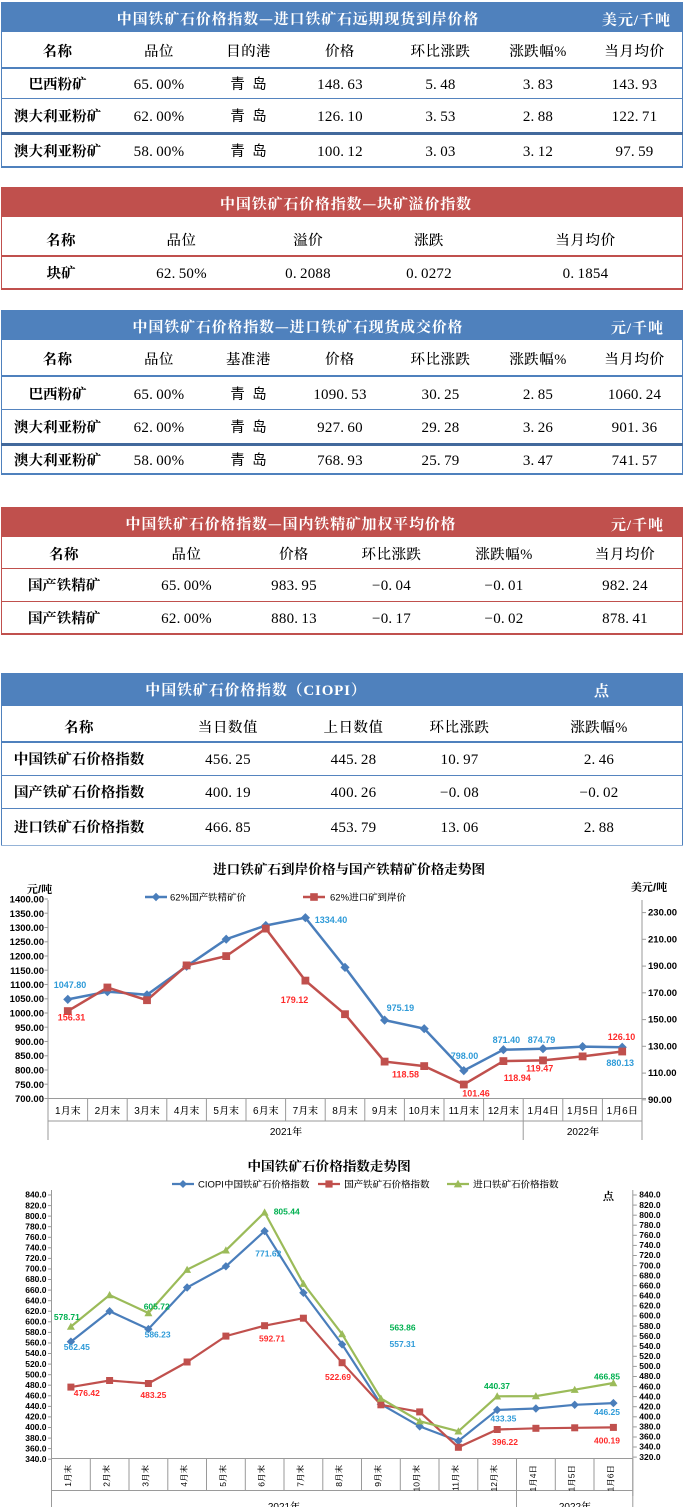  I want to click on svg-text: 750.00, so click(29, 1084).